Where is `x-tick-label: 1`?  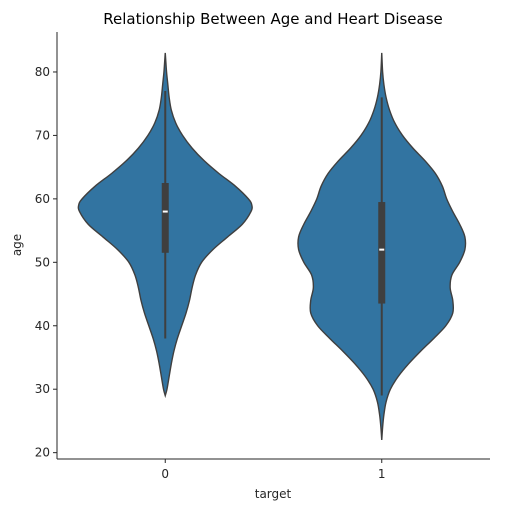
x-tick-label: 1 is located at coordinates (382, 474).